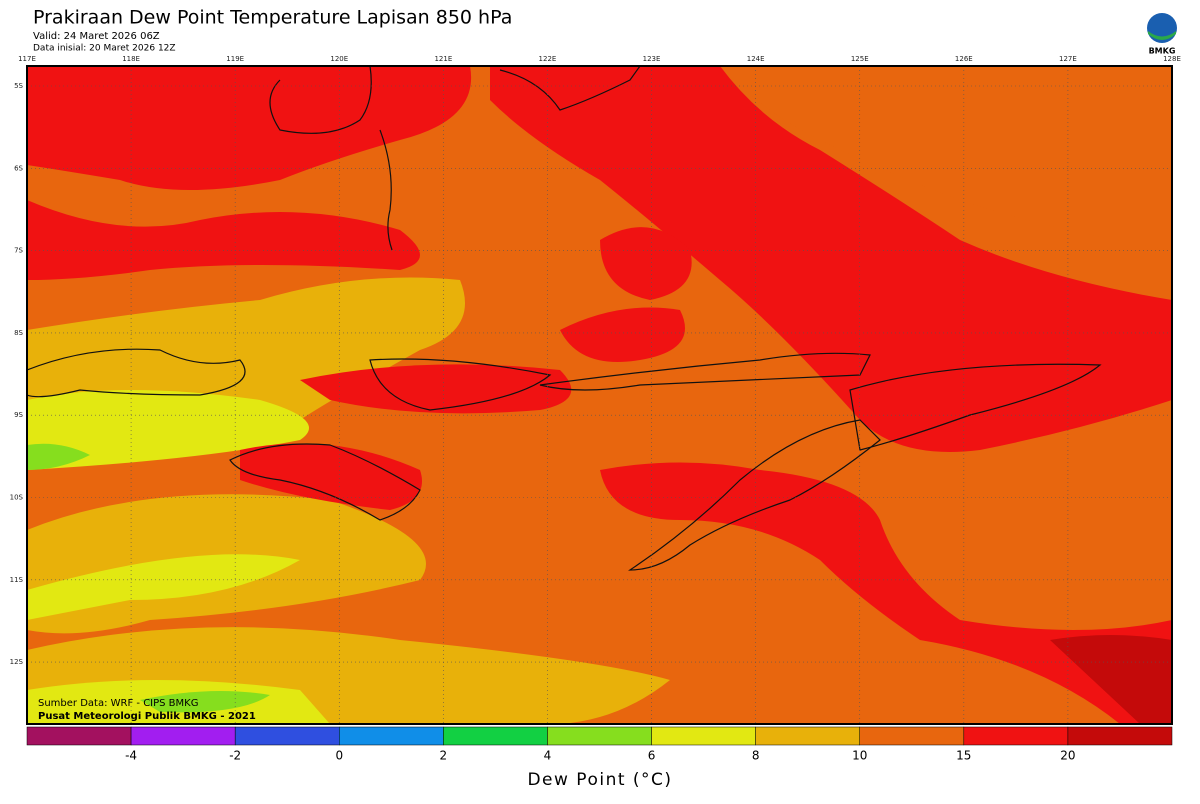  I want to click on lat-label: 9S, so click(18, 415).